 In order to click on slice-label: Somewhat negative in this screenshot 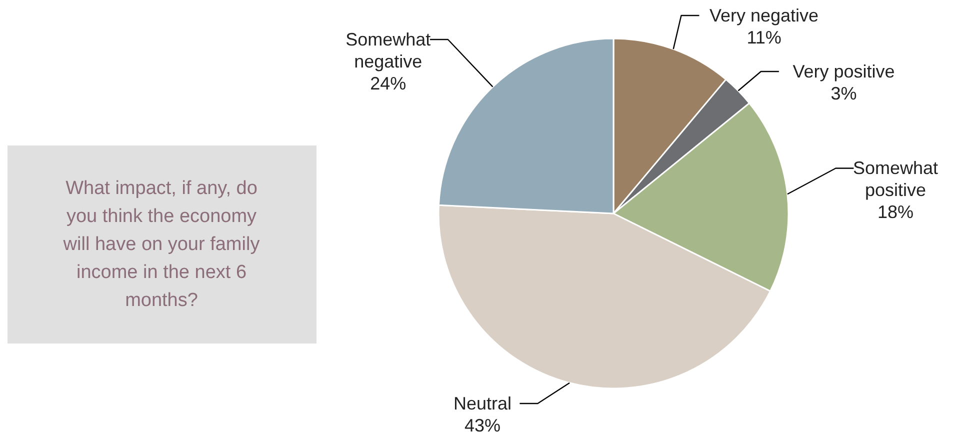, I will do `click(388, 51)`.